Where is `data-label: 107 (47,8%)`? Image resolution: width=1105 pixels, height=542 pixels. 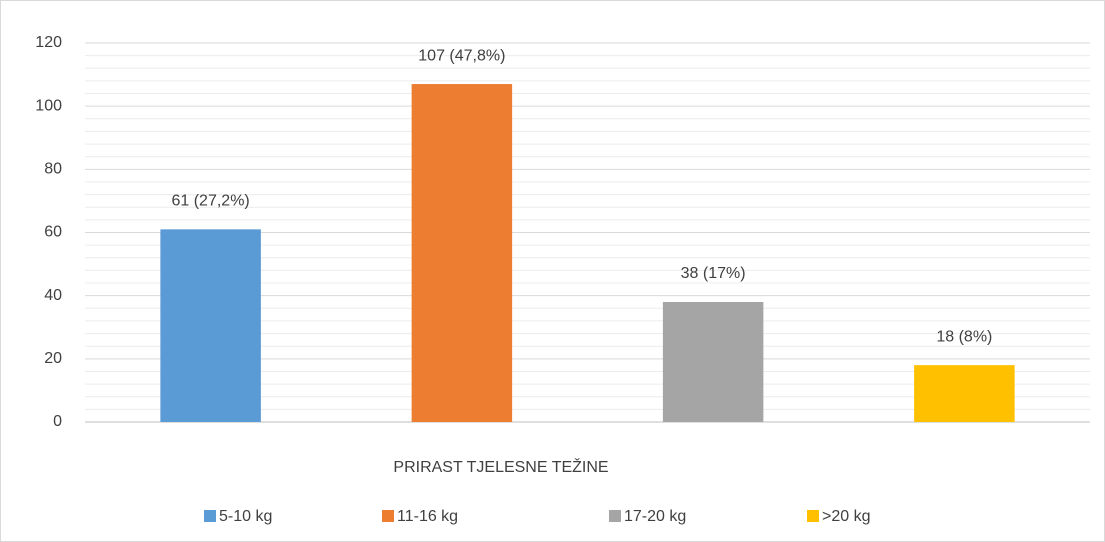
data-label: 107 (47,8%) is located at coordinates (461, 55).